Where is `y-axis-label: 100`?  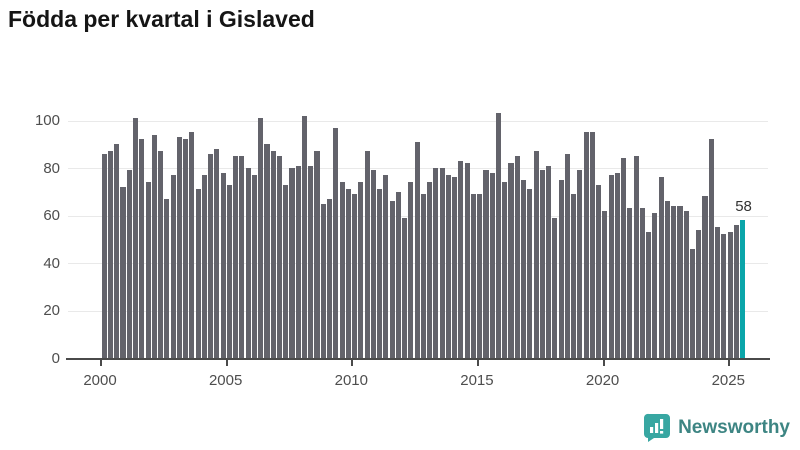
y-axis-label: 100 is located at coordinates (47, 120).